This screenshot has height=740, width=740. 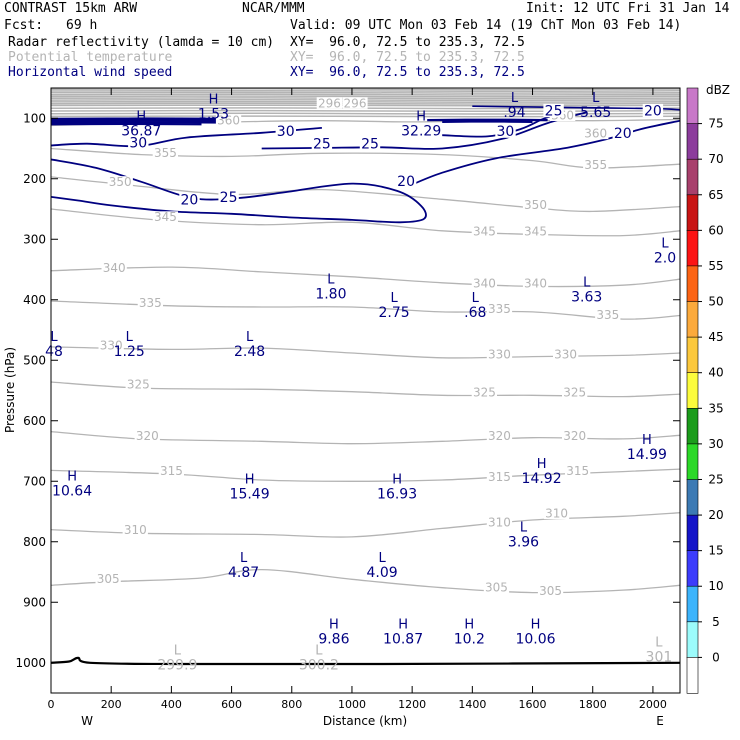 I want to click on x-tick-label: 0, so click(x=51, y=704).